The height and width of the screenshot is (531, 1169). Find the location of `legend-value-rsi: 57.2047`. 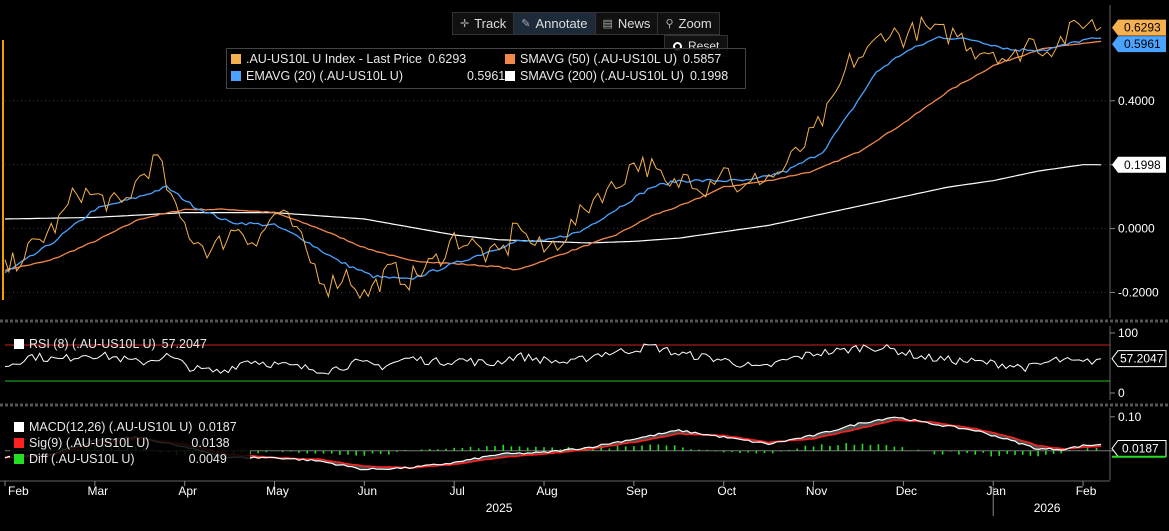

legend-value-rsi: 57.2047 is located at coordinates (184, 344).